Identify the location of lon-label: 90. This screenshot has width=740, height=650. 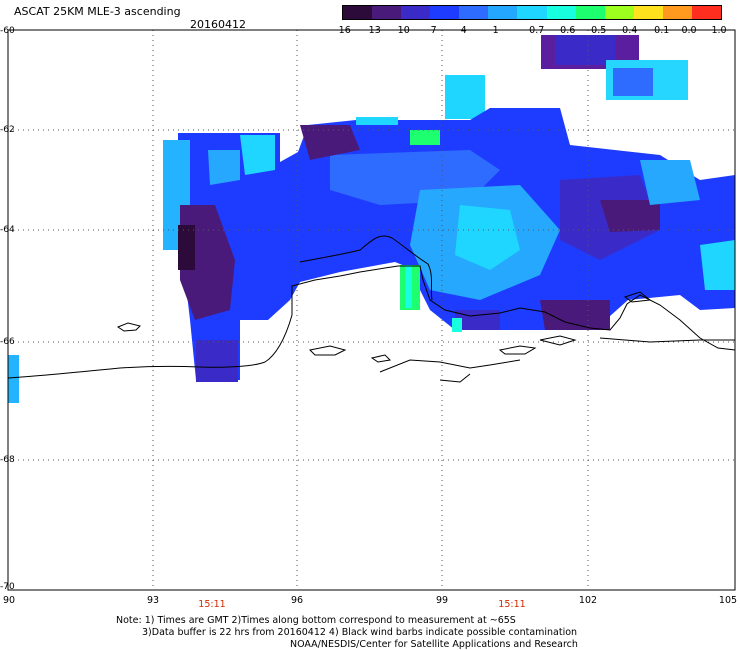
(9, 600).